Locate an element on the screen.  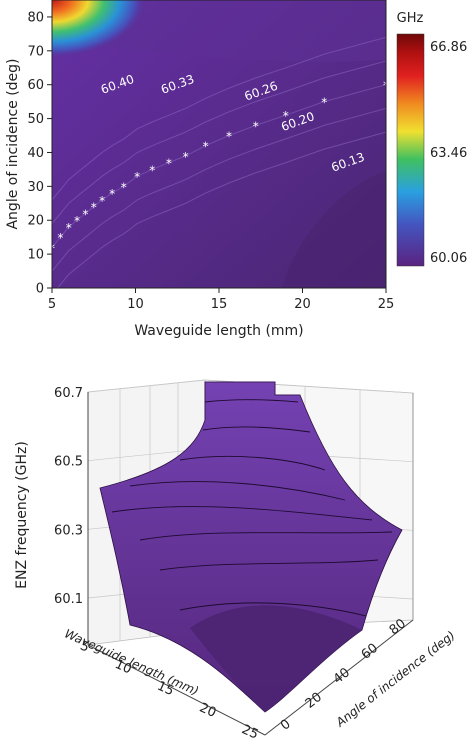
colorbar-gradient is located at coordinates (410, 150).